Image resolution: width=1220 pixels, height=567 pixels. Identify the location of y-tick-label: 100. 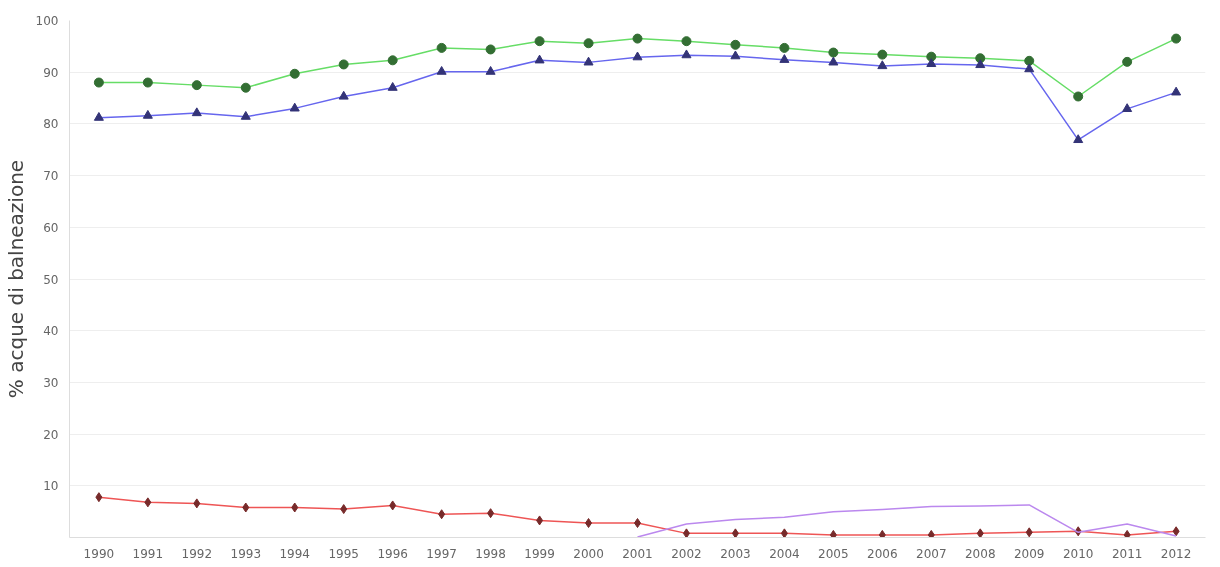
(47, 21).